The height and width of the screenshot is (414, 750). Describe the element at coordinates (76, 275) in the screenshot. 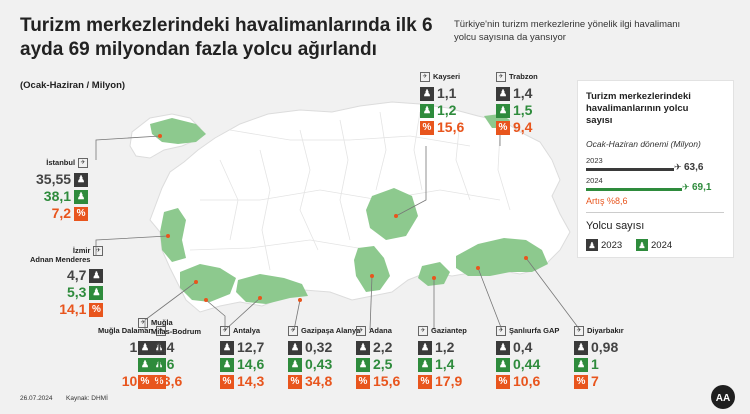

I see `value-2023: 4,7` at that location.